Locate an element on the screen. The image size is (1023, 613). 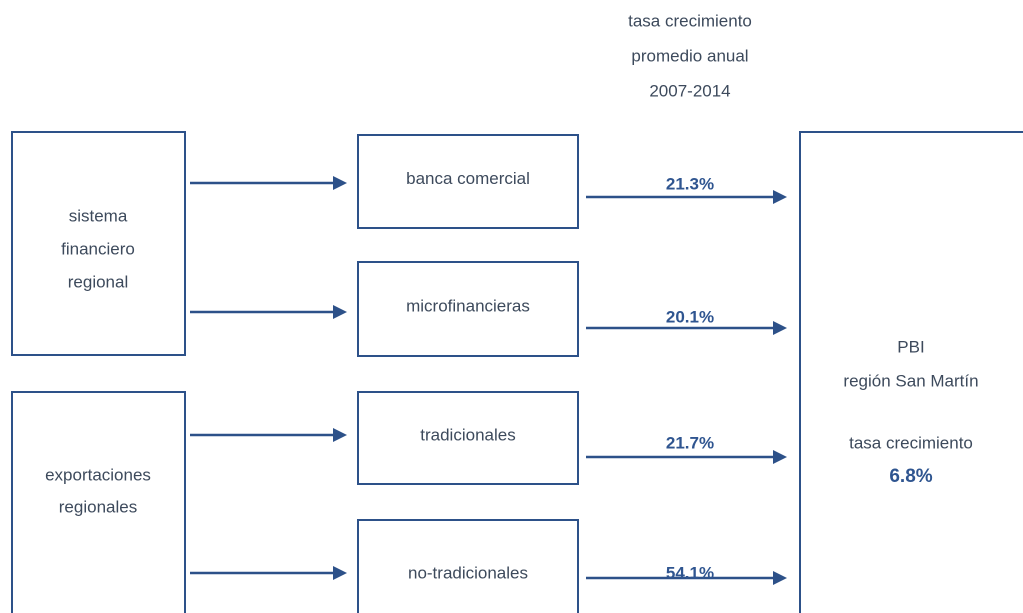
result-line: región San Martín is located at coordinates (910, 380).